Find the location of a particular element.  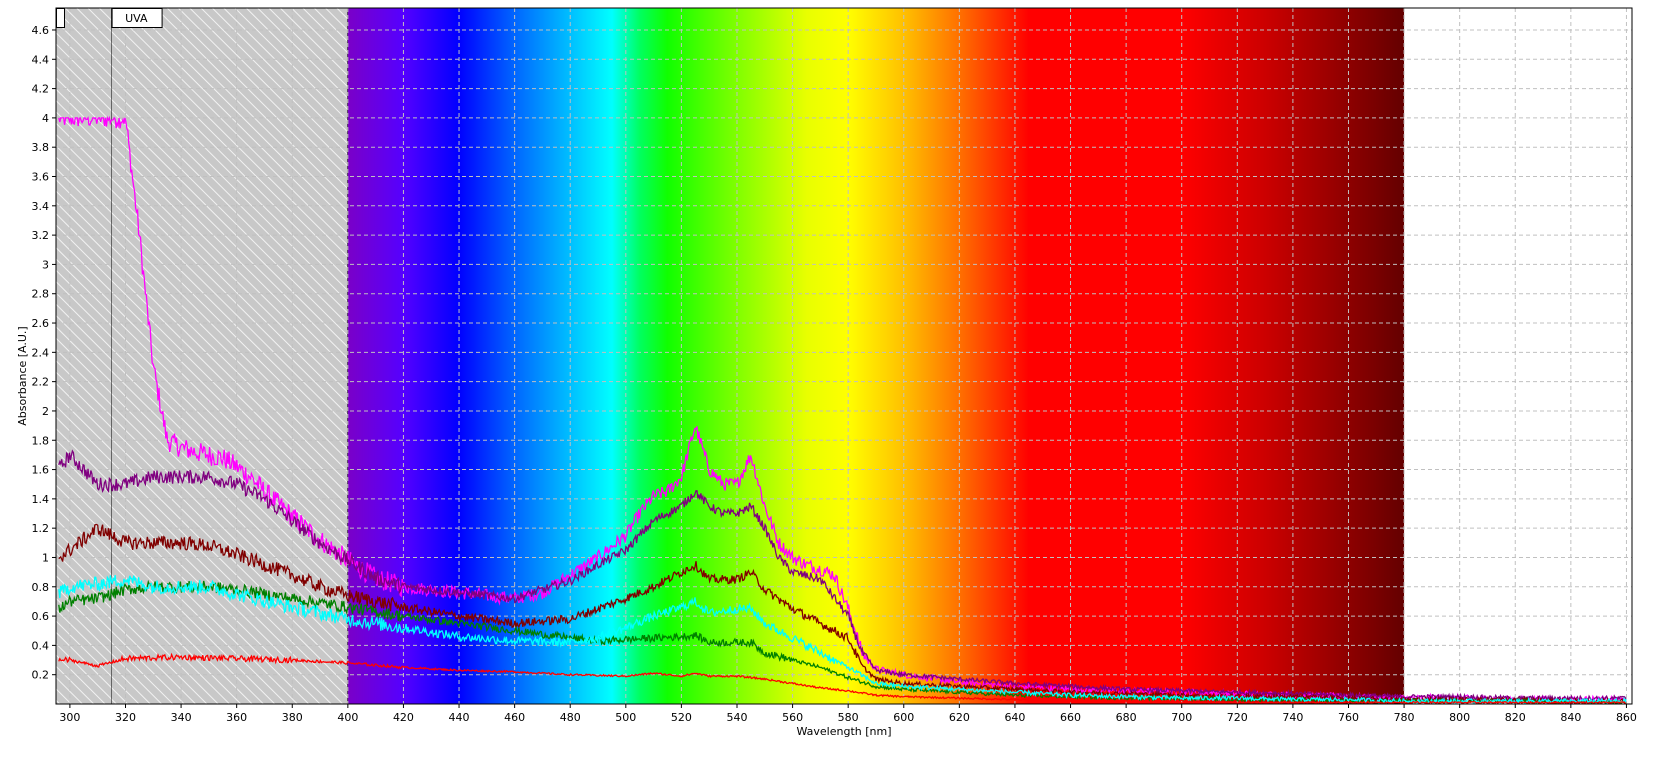

x-tick-label: 300 is located at coordinates (69, 717).